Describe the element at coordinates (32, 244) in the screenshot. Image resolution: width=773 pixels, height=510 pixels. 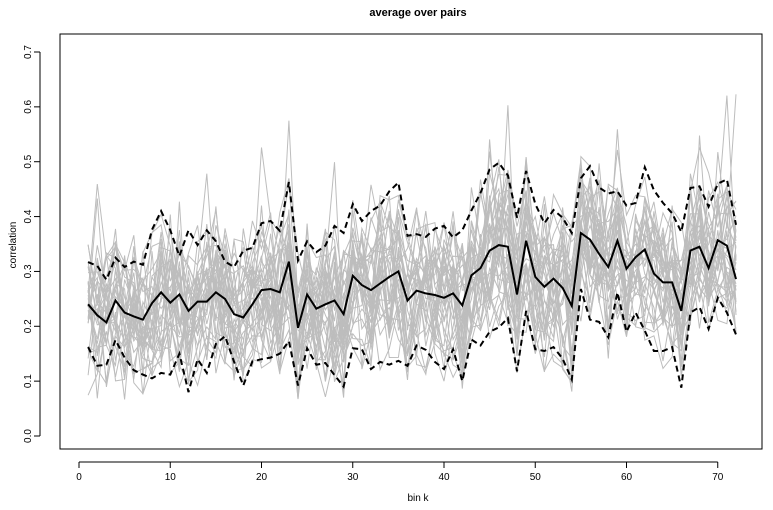
I see `y-axis: 0.0 0.1 0.2 0.3 0.4 0.5 0.6 0.7` at that location.